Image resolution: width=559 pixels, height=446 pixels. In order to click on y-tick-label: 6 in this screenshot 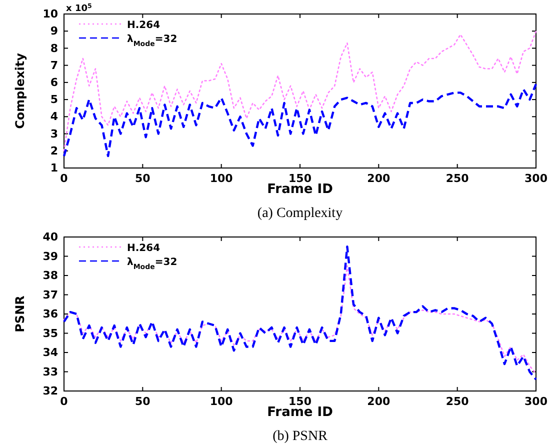, I will do `click(54, 82)`.